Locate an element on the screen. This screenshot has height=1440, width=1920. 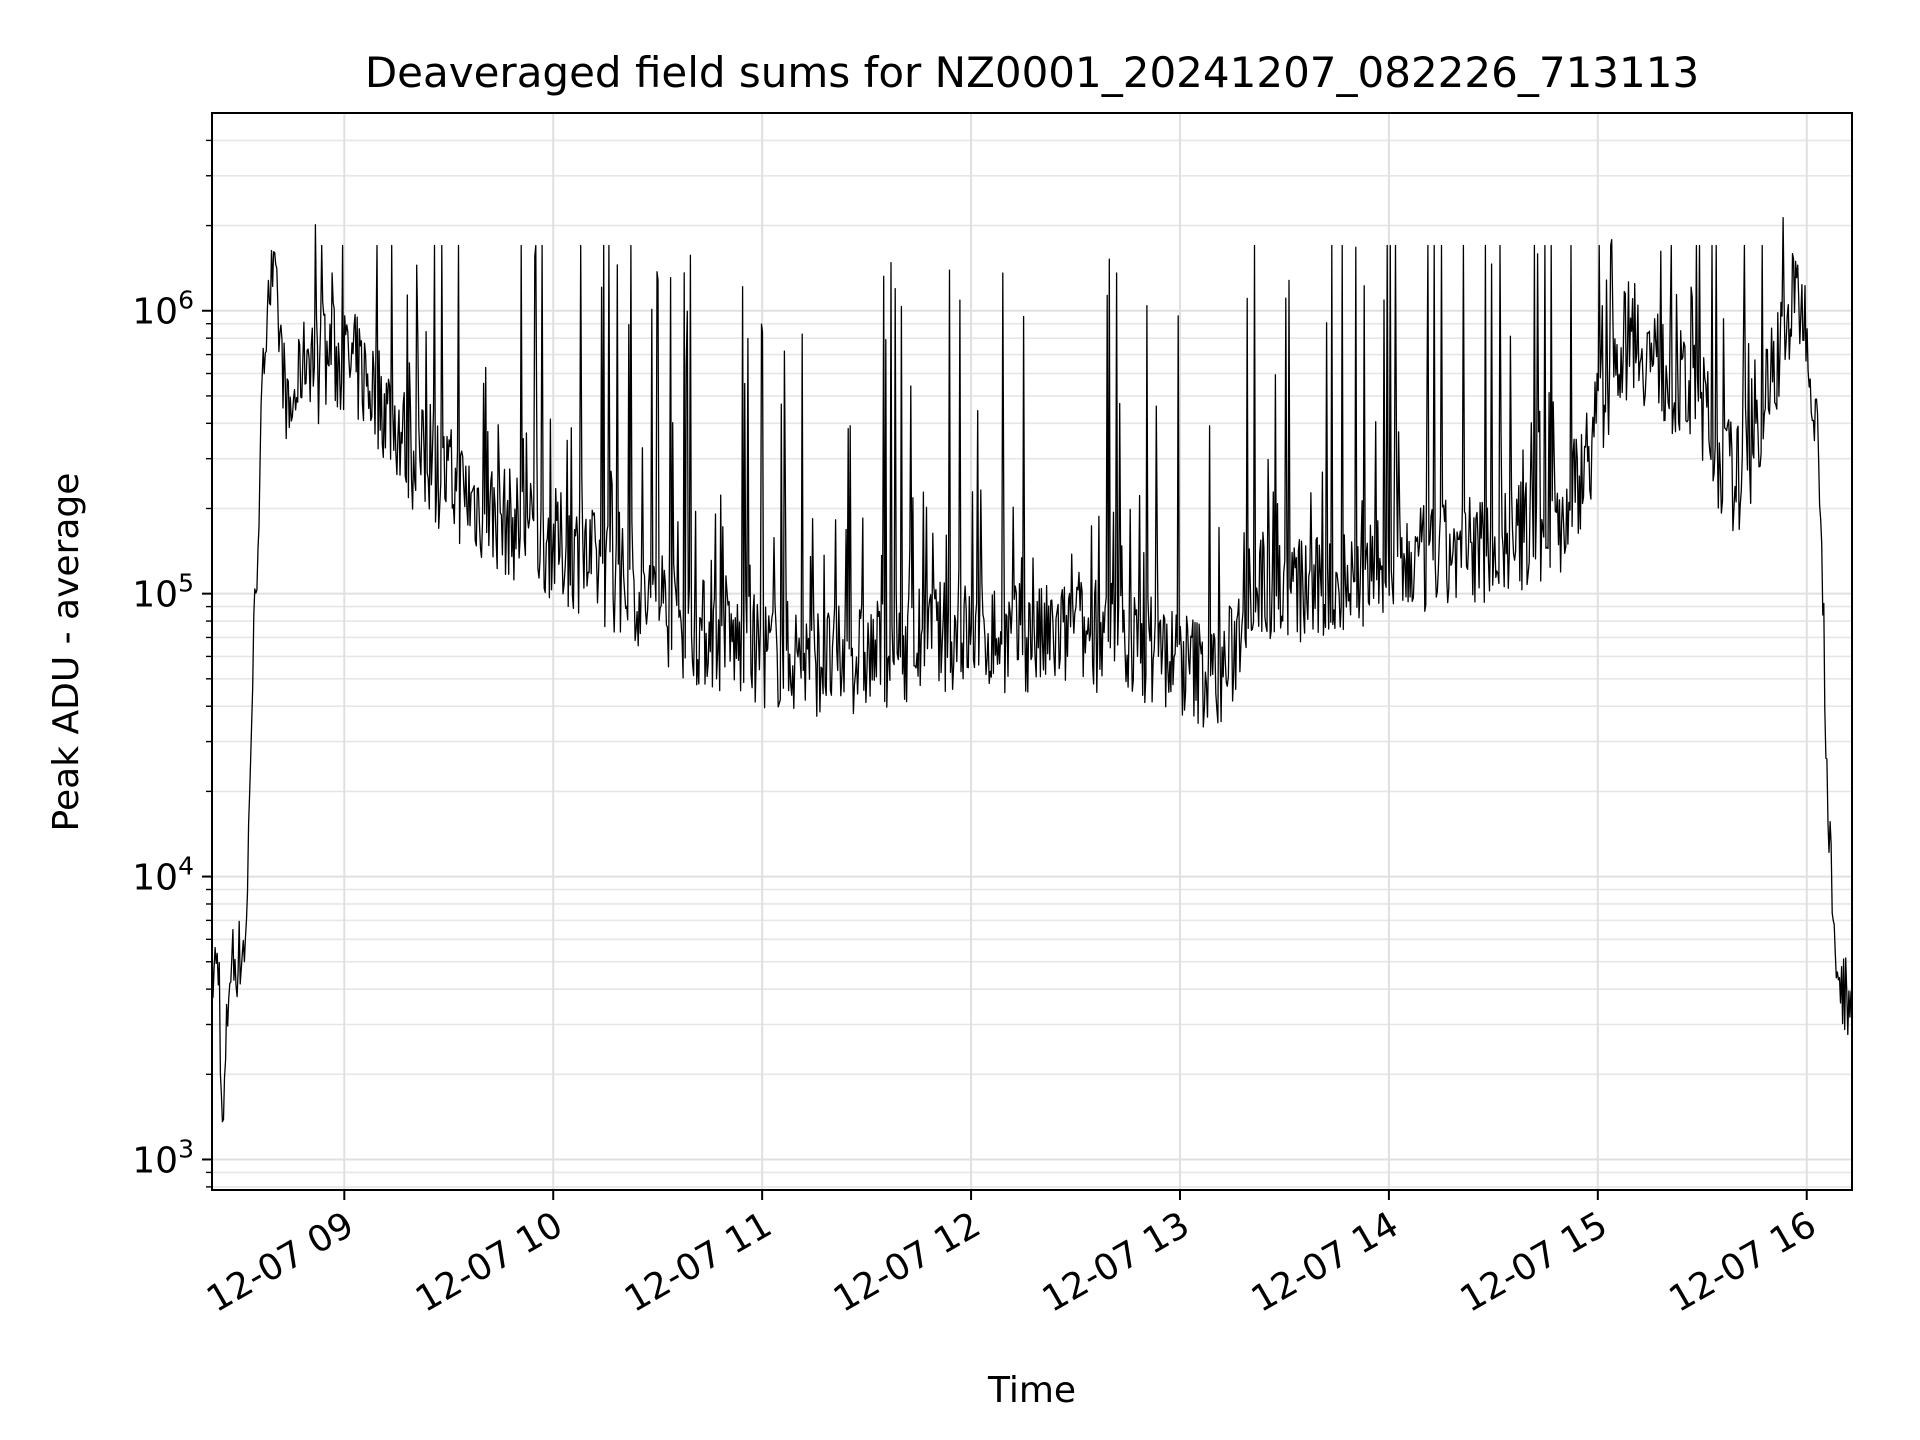
y-tick-label: 10³ is located at coordinates (163, 1157).